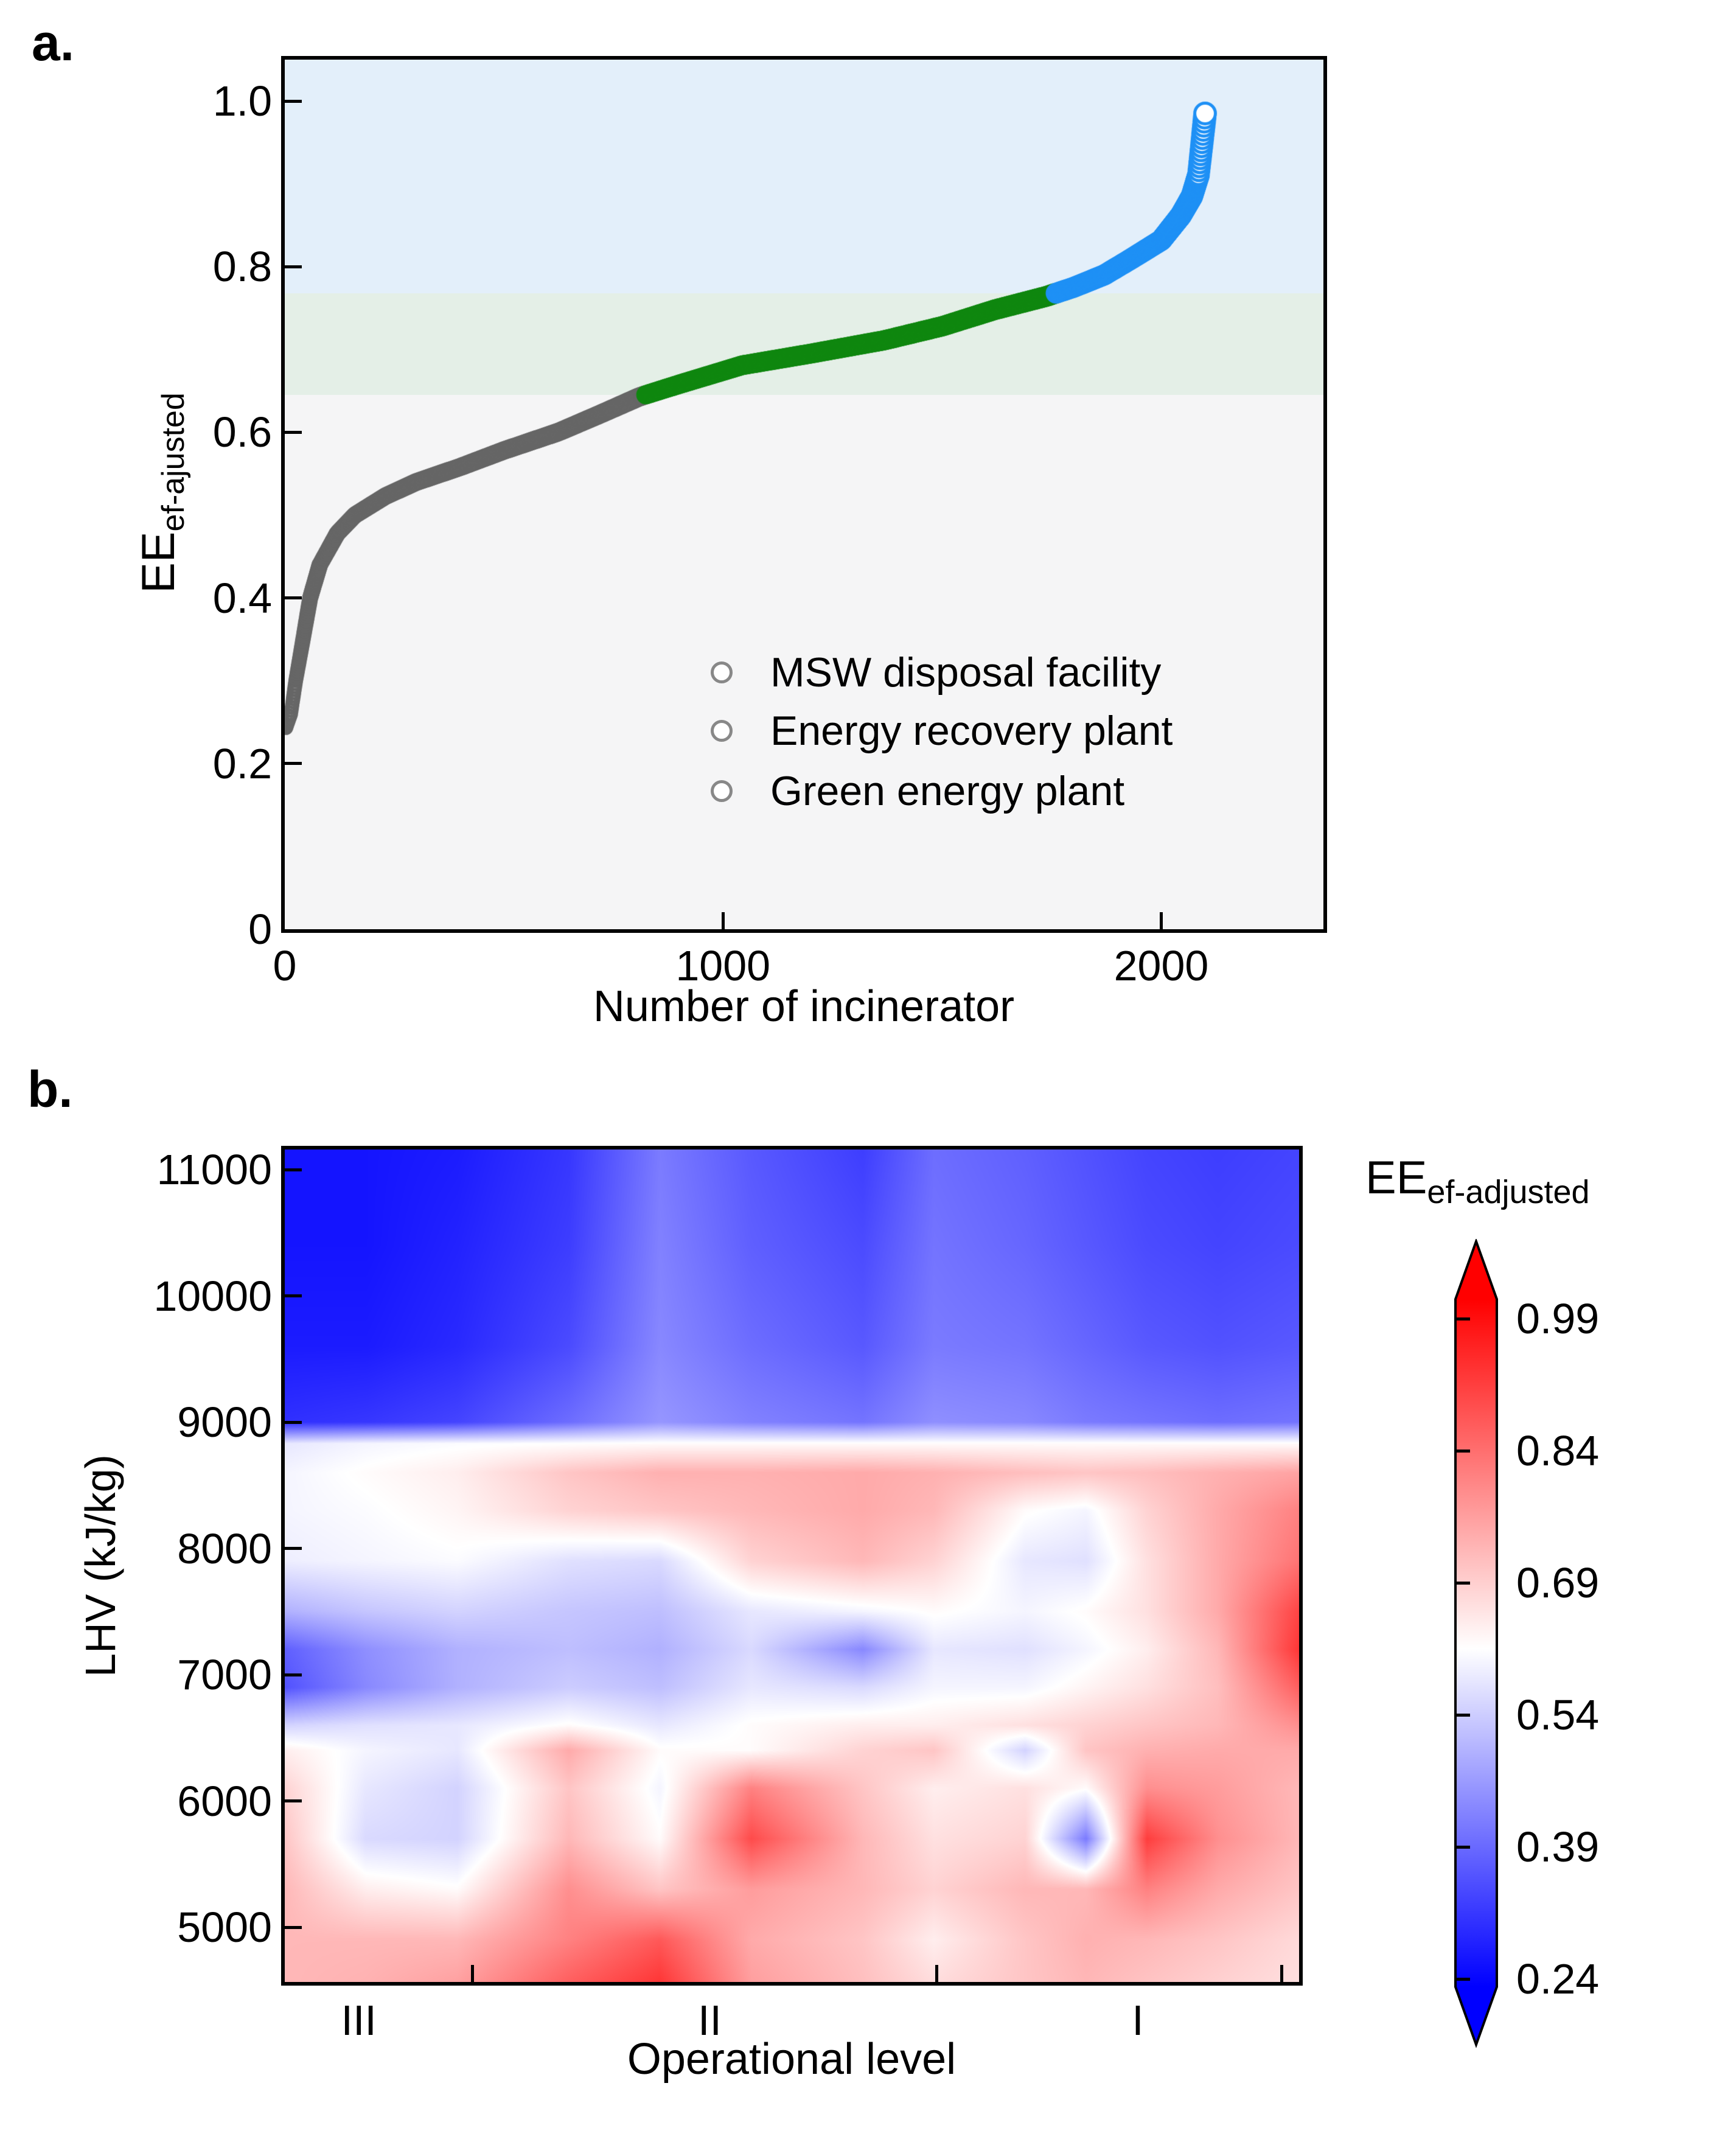 The image size is (1725, 2156). I want to click on colorbar-ticks, so click(1462, 1649).